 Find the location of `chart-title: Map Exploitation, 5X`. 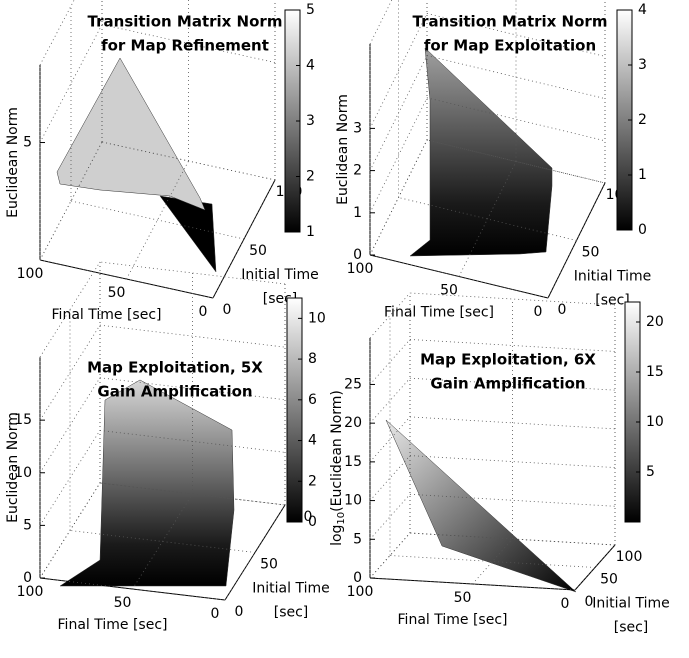

chart-title: Map Exploitation, 5X is located at coordinates (175, 368).